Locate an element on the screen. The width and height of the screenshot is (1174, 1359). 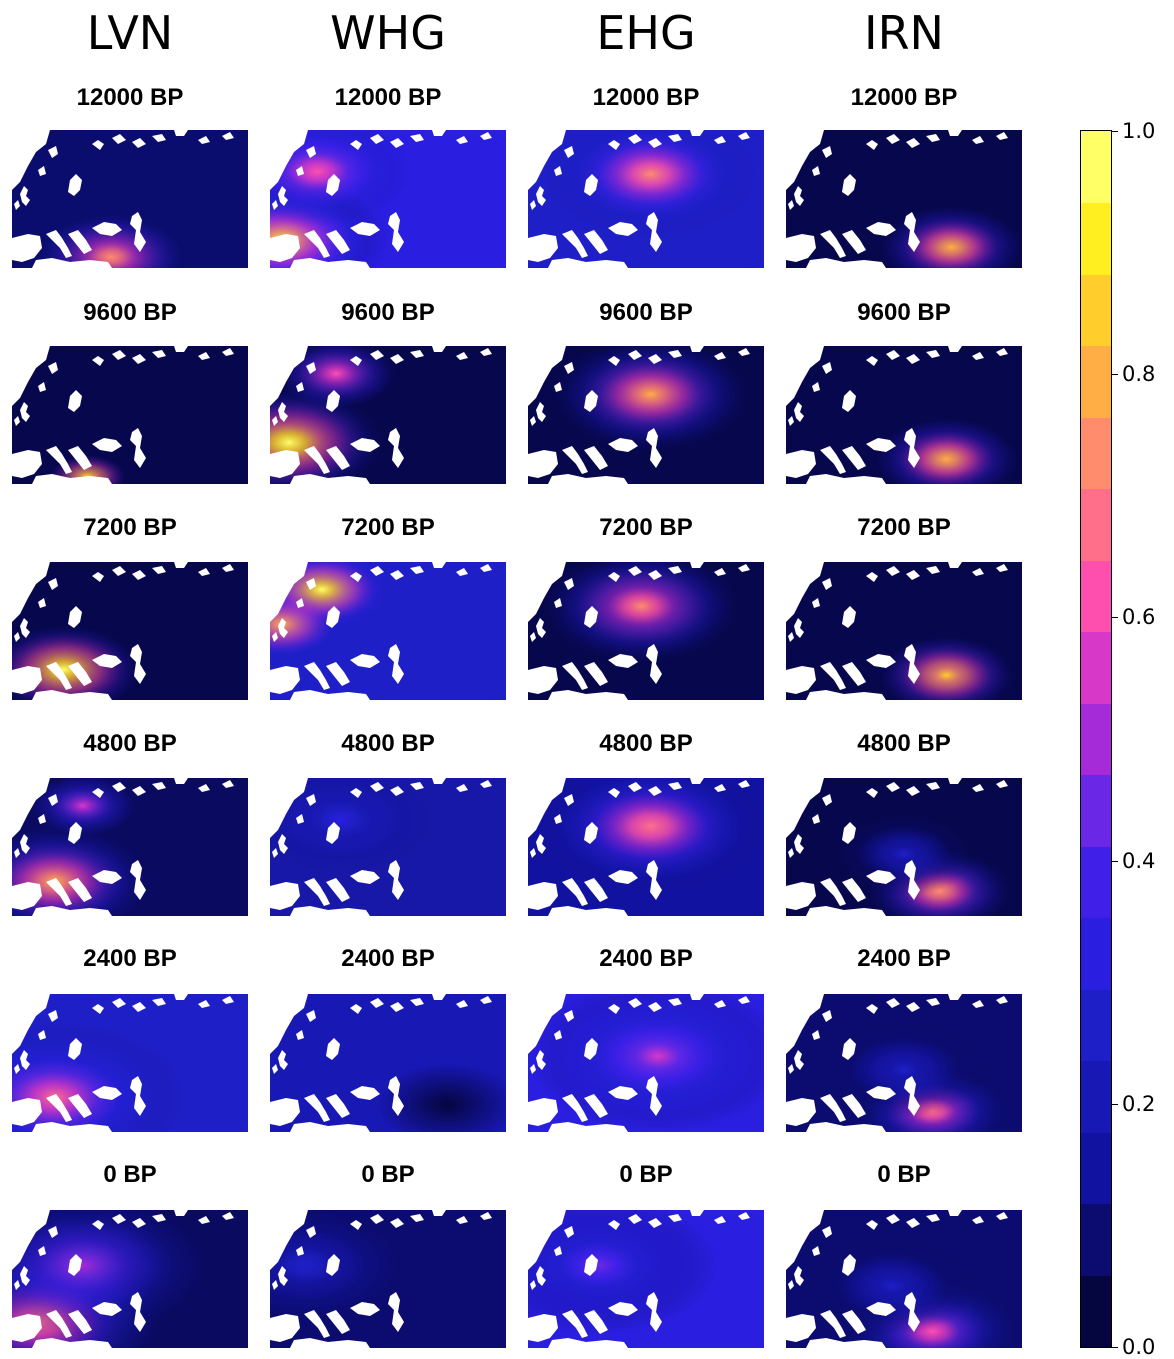
column-title: WHG is located at coordinates (388, 33).